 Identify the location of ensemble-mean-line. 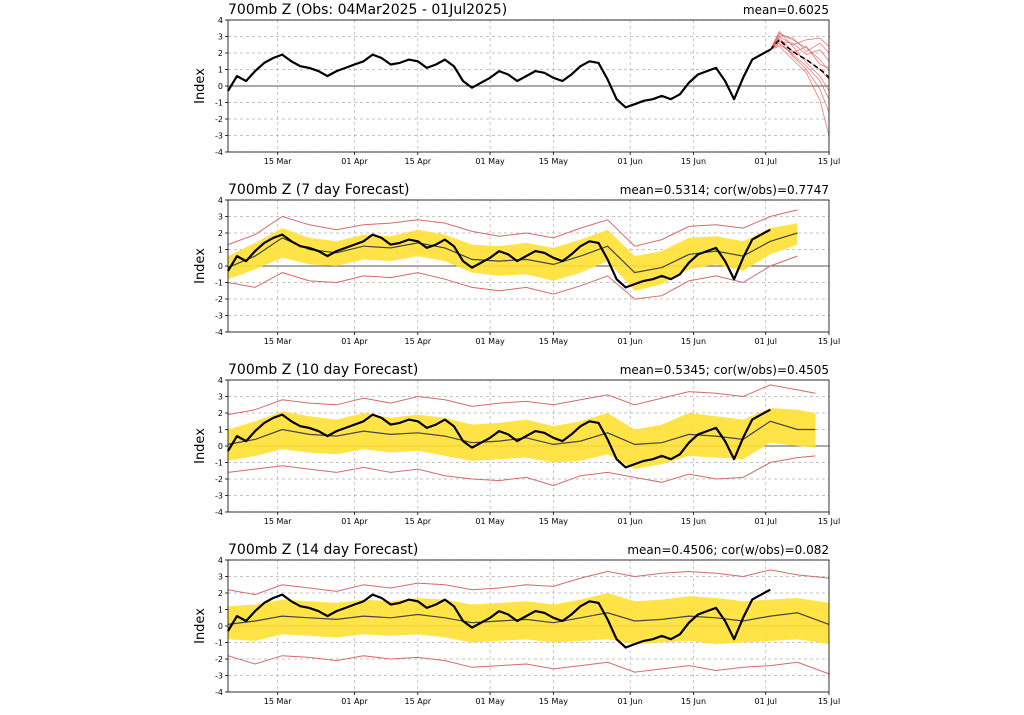
(528, 618).